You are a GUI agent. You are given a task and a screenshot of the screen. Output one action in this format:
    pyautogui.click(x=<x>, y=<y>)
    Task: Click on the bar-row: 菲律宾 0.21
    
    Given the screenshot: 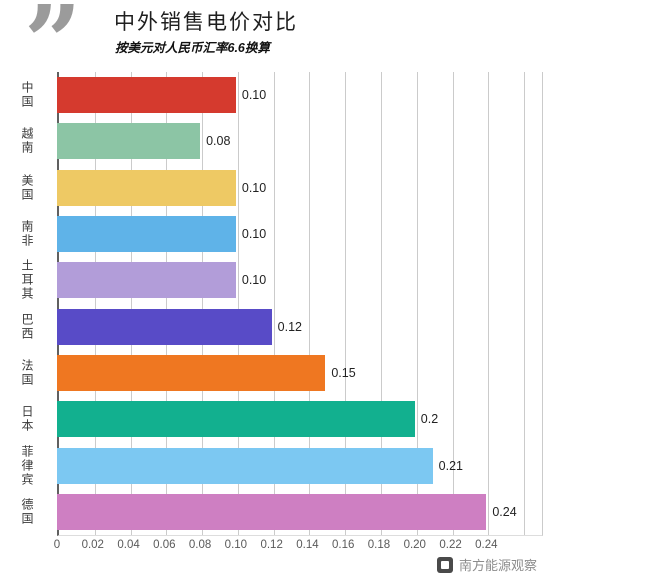 What is the action you would take?
    pyautogui.click(x=329, y=465)
    